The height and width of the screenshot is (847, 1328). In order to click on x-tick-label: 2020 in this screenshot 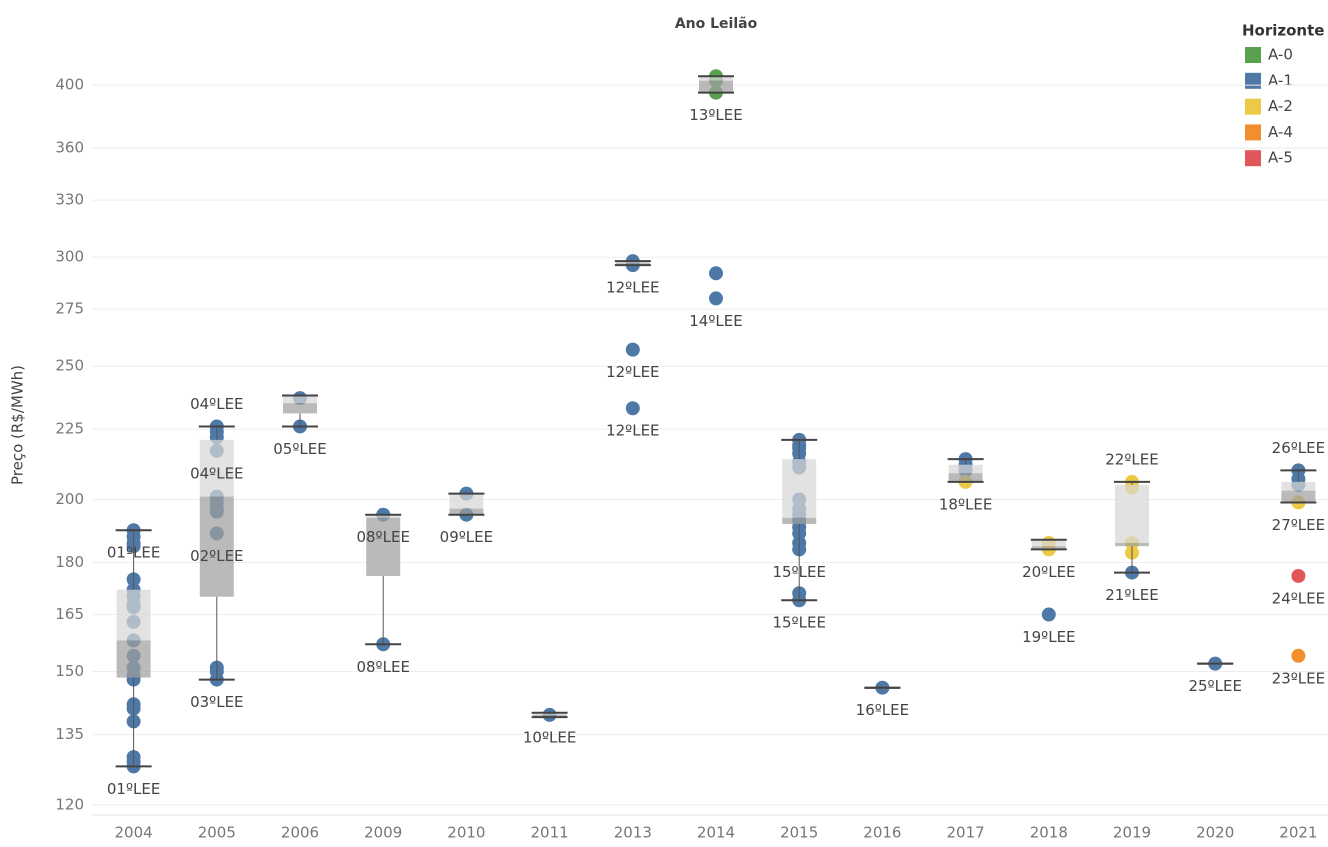, I will do `click(1215, 833)`.